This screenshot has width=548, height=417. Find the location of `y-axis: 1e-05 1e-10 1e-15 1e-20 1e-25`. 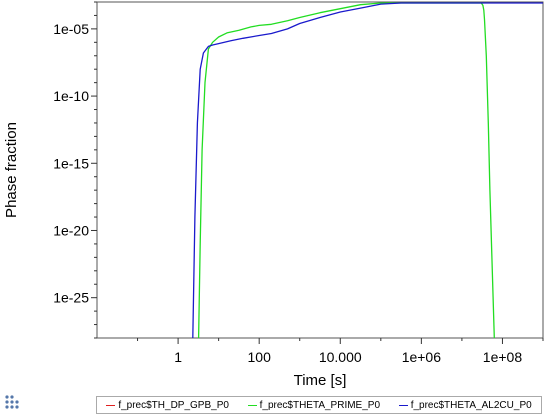

y-axis: 1e-05 1e-10 1e-15 1e-20 1e-25 is located at coordinates (75, 170).